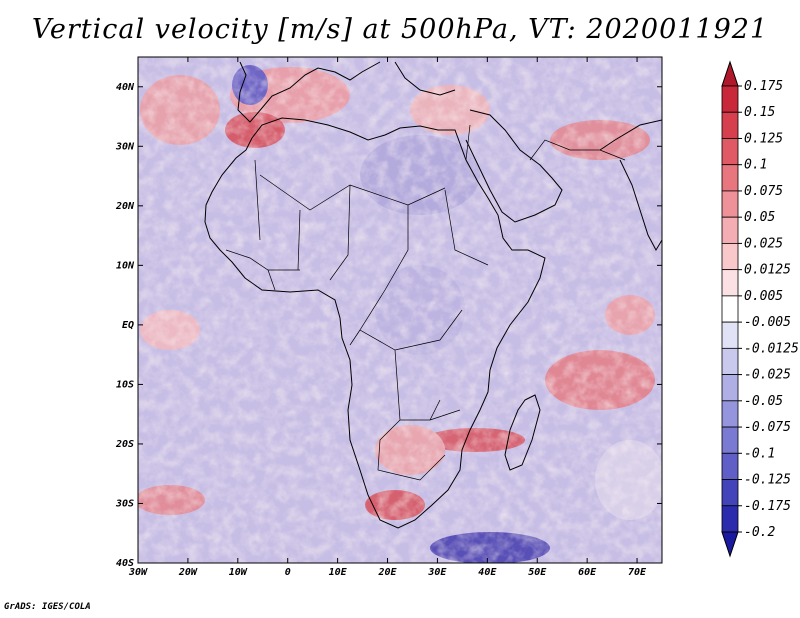 This screenshot has height=618, width=800. I want to click on colorbar-label: -0.005, so click(767, 322).